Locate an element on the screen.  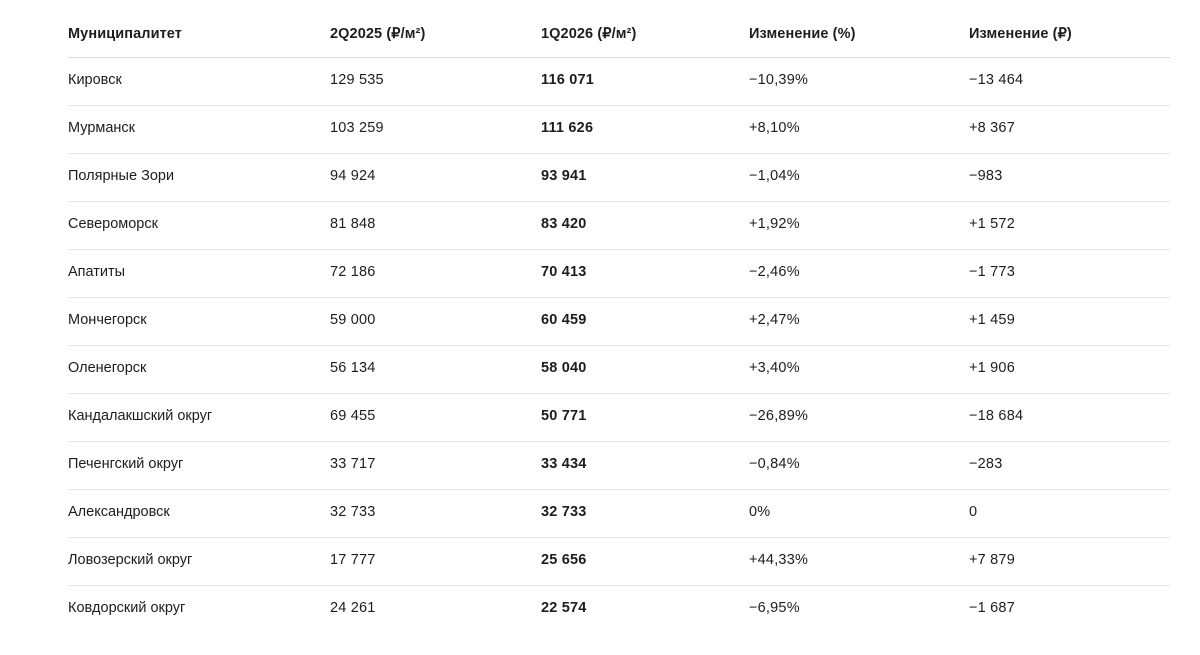
municipality-cell: Мурманск is located at coordinates (199, 127).